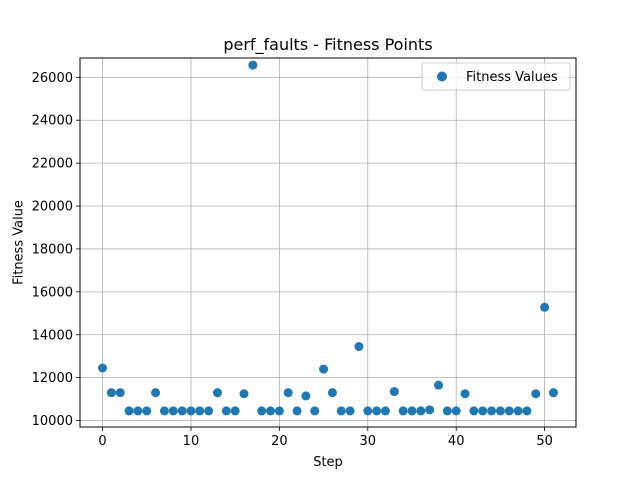  Describe the element at coordinates (52, 78) in the screenshot. I see `y-tick-label: 26000` at that location.